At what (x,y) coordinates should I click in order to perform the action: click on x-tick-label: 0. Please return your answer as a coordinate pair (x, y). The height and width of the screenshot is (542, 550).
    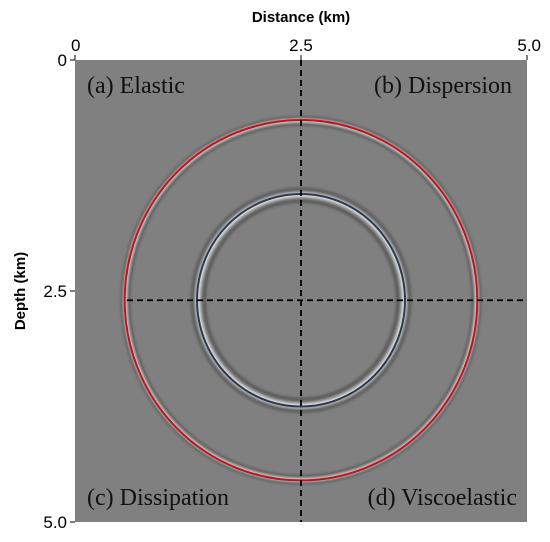
    Looking at the image, I should click on (75, 45).